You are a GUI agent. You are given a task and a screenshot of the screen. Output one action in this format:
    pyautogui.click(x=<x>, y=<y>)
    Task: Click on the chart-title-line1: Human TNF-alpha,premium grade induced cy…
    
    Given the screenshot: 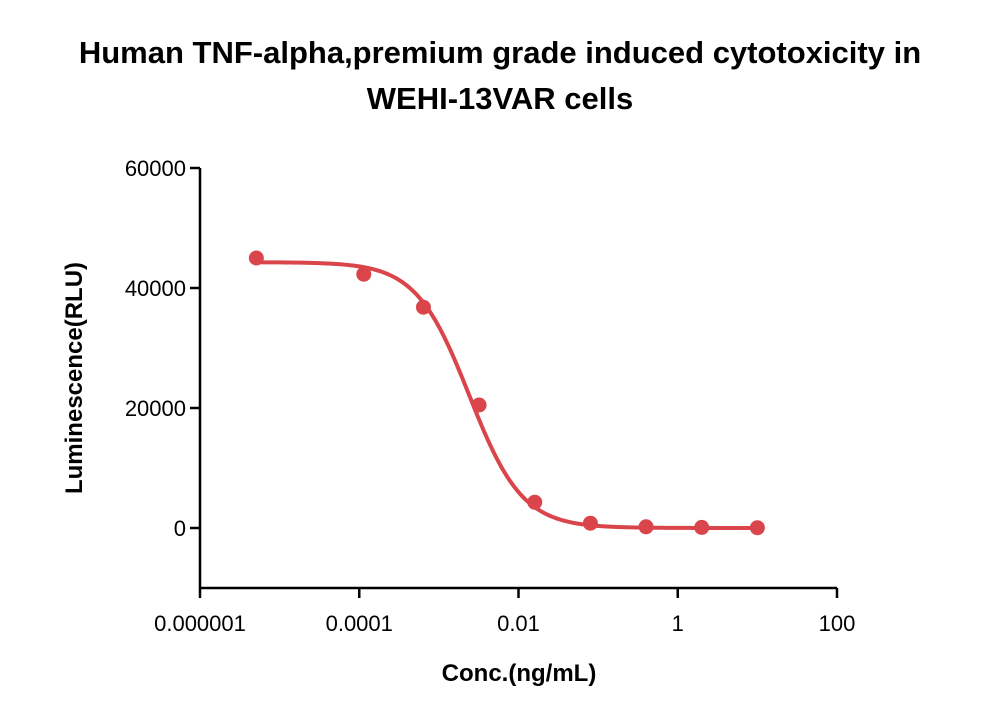 What is the action you would take?
    pyautogui.click(x=500, y=52)
    